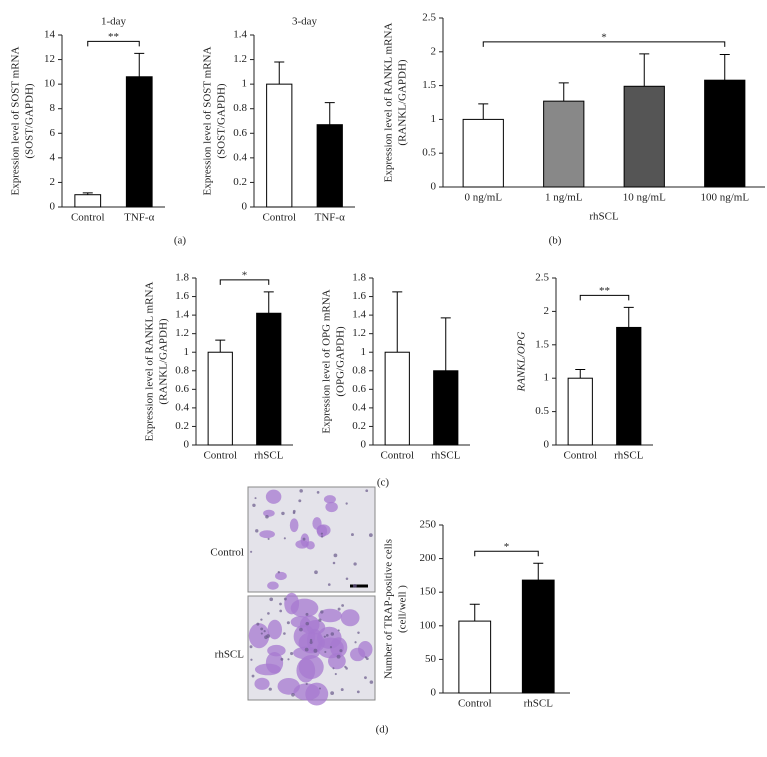 The image size is (767, 757). What do you see at coordinates (311, 597) in the screenshot?
I see `cell-stains` at bounding box center [311, 597].